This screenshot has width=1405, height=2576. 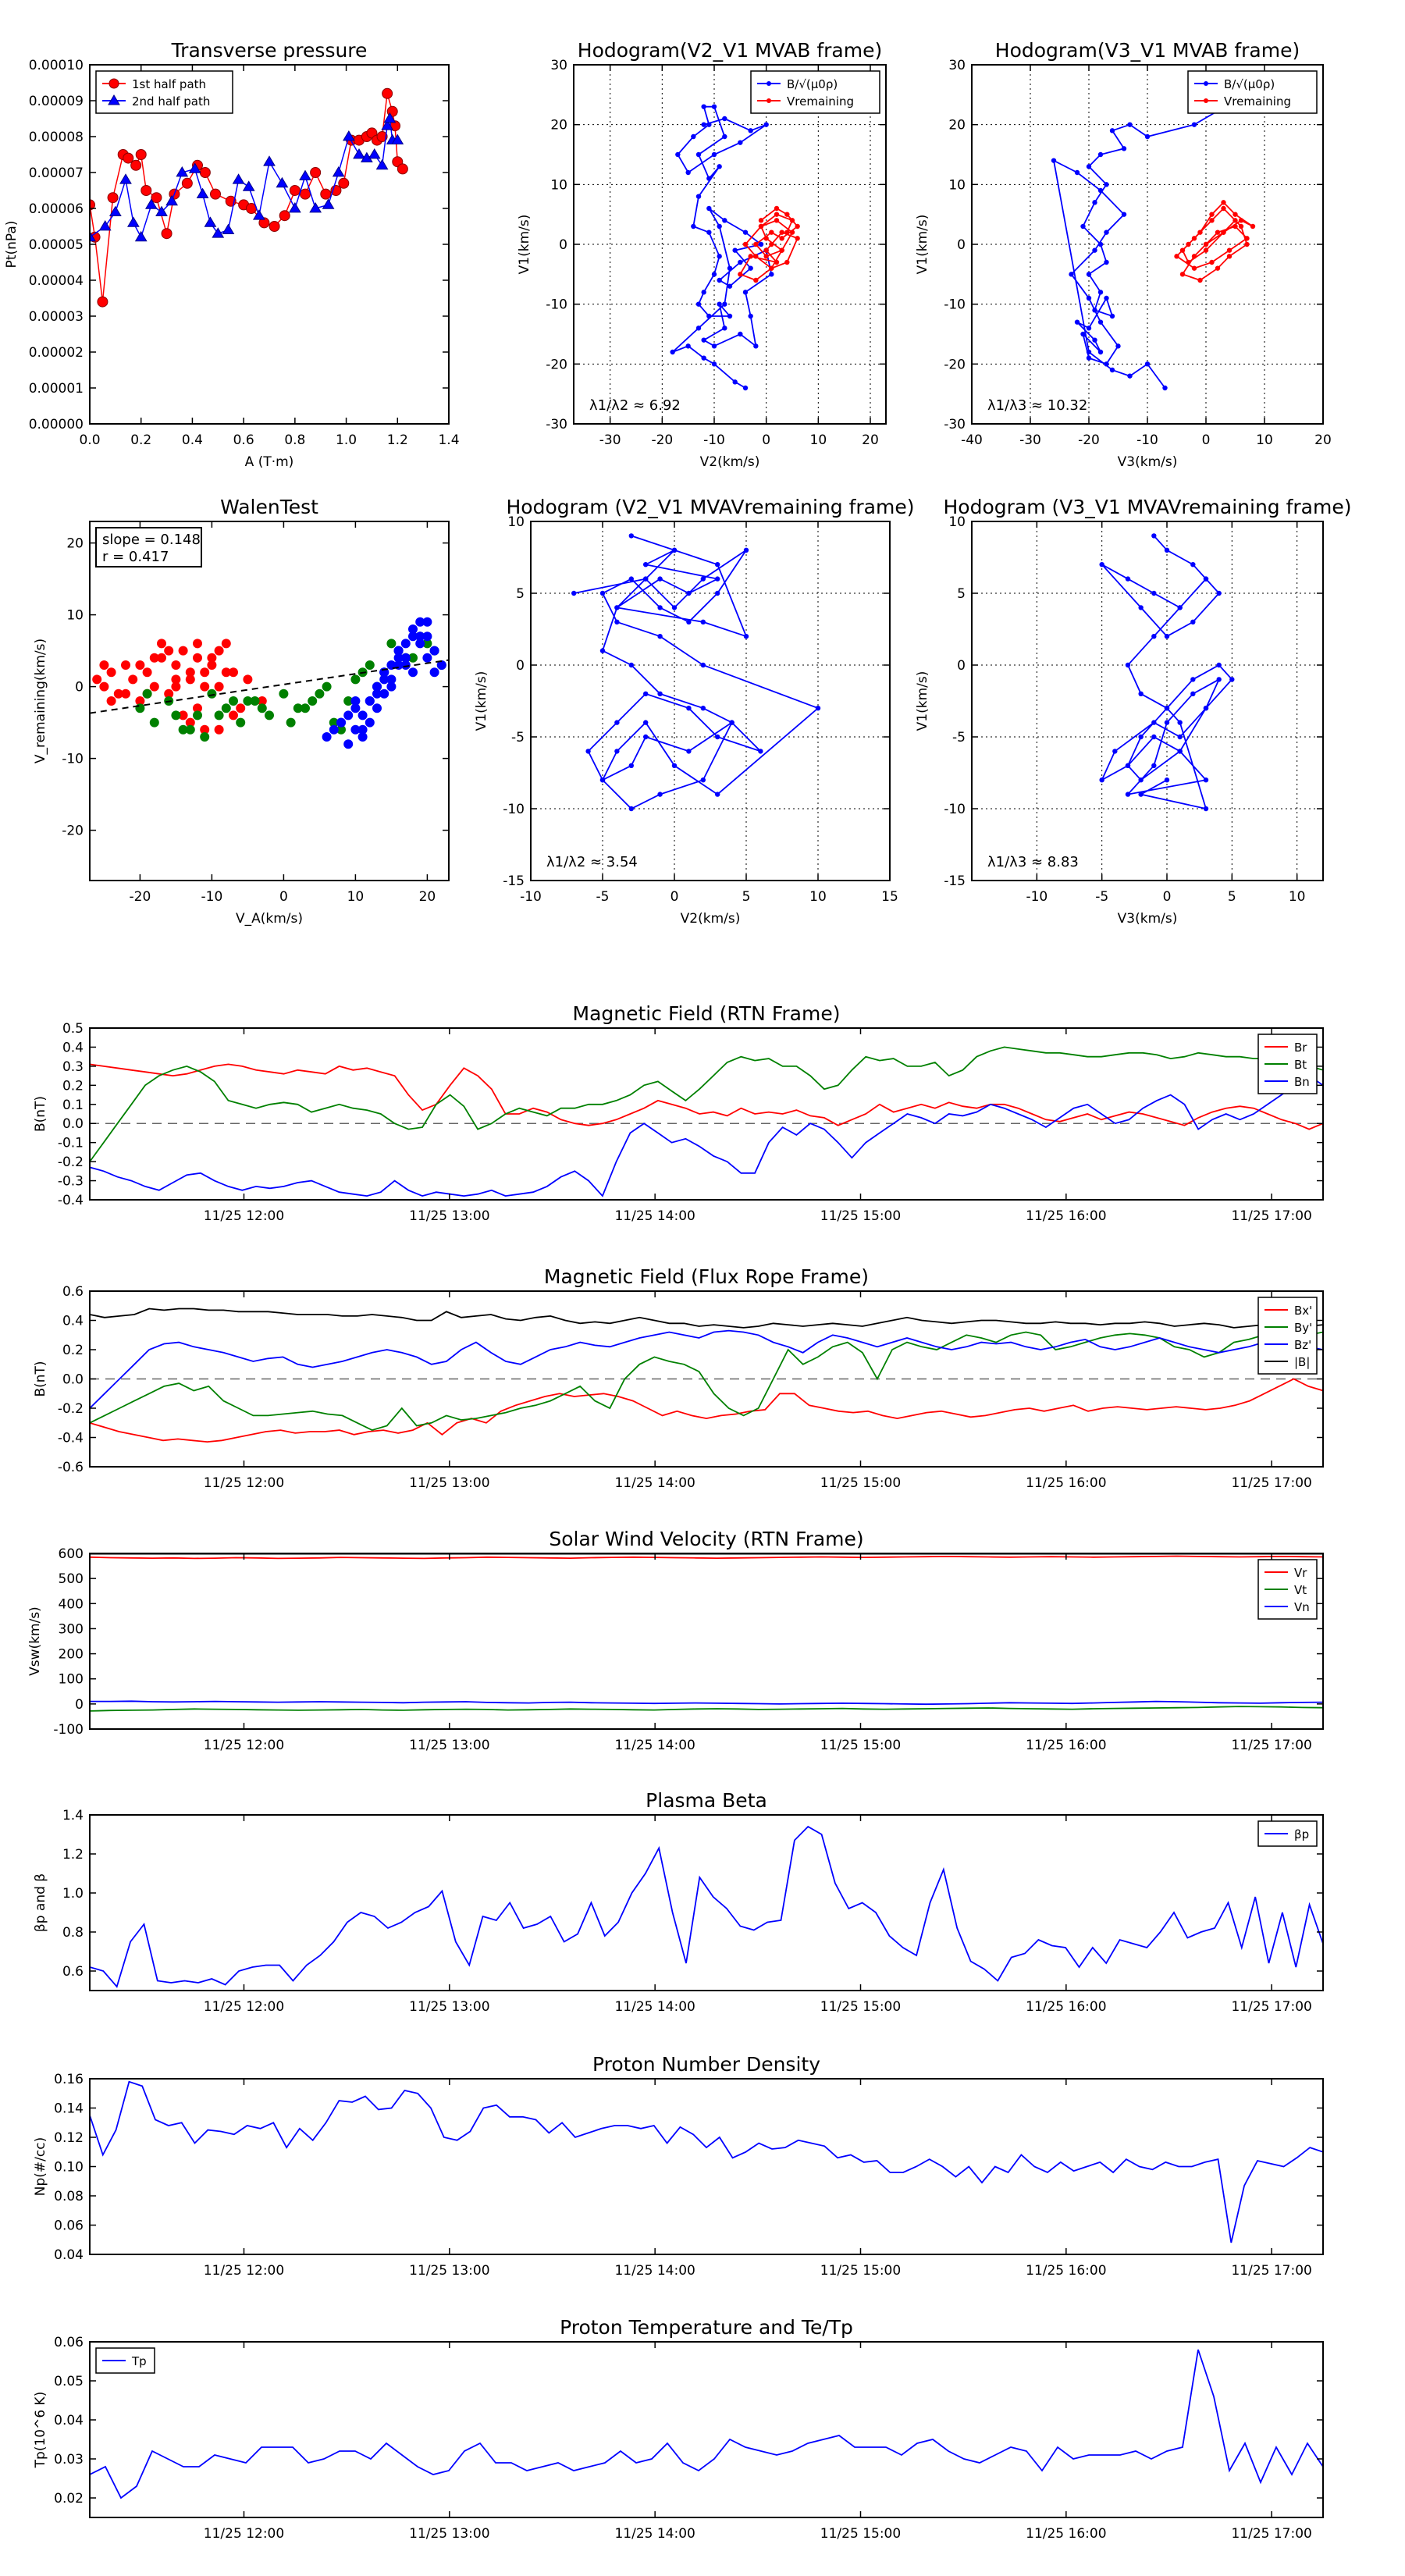 What do you see at coordinates (71, 1467) in the screenshot?
I see `y-tick-label: -0.6` at bounding box center [71, 1467].